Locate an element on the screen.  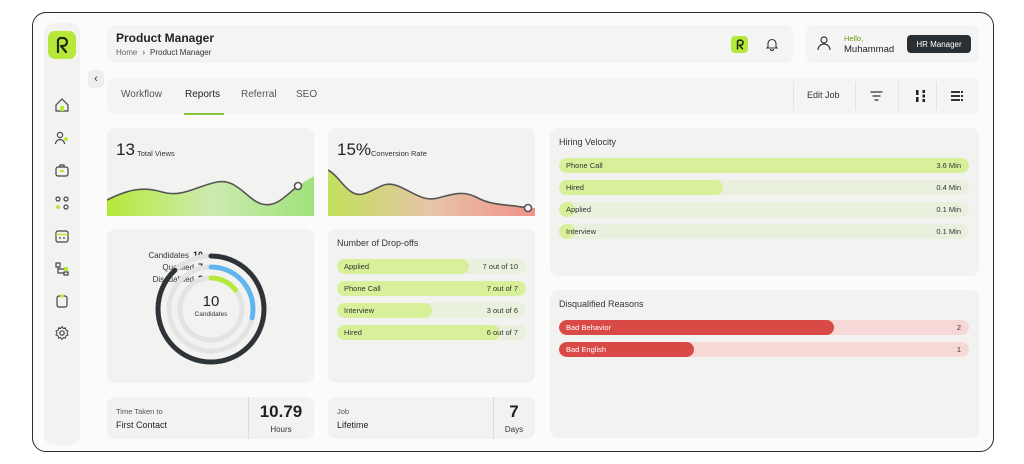
conversion-sparkline is located at coordinates (431, 192).